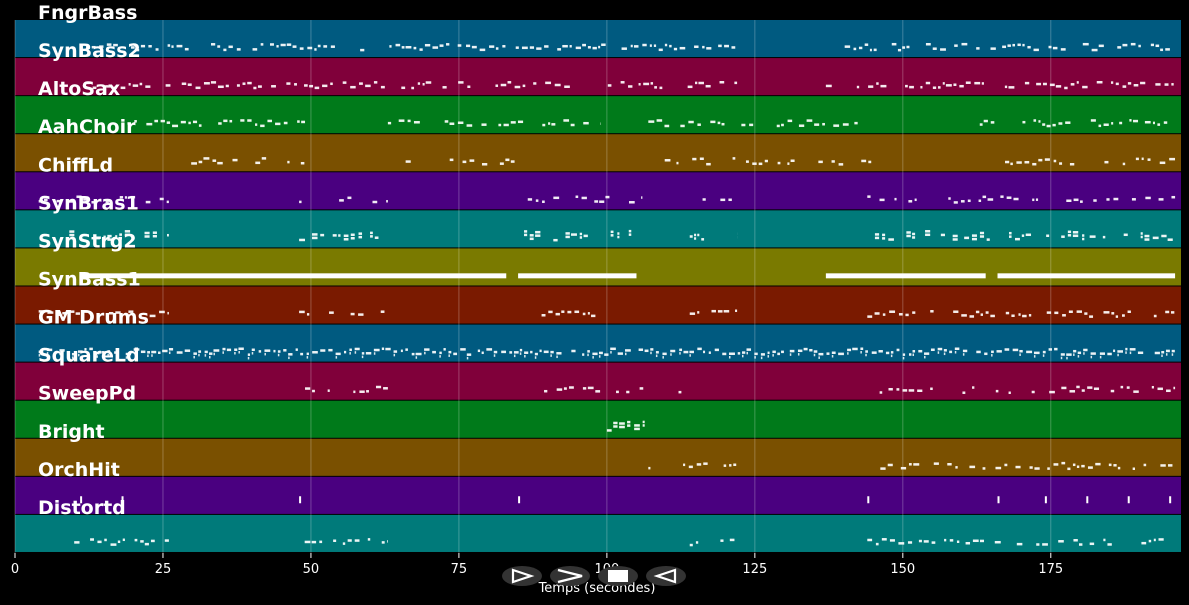  Describe the element at coordinates (754, 569) in the screenshot. I see `x-tick-label: 125` at that location.